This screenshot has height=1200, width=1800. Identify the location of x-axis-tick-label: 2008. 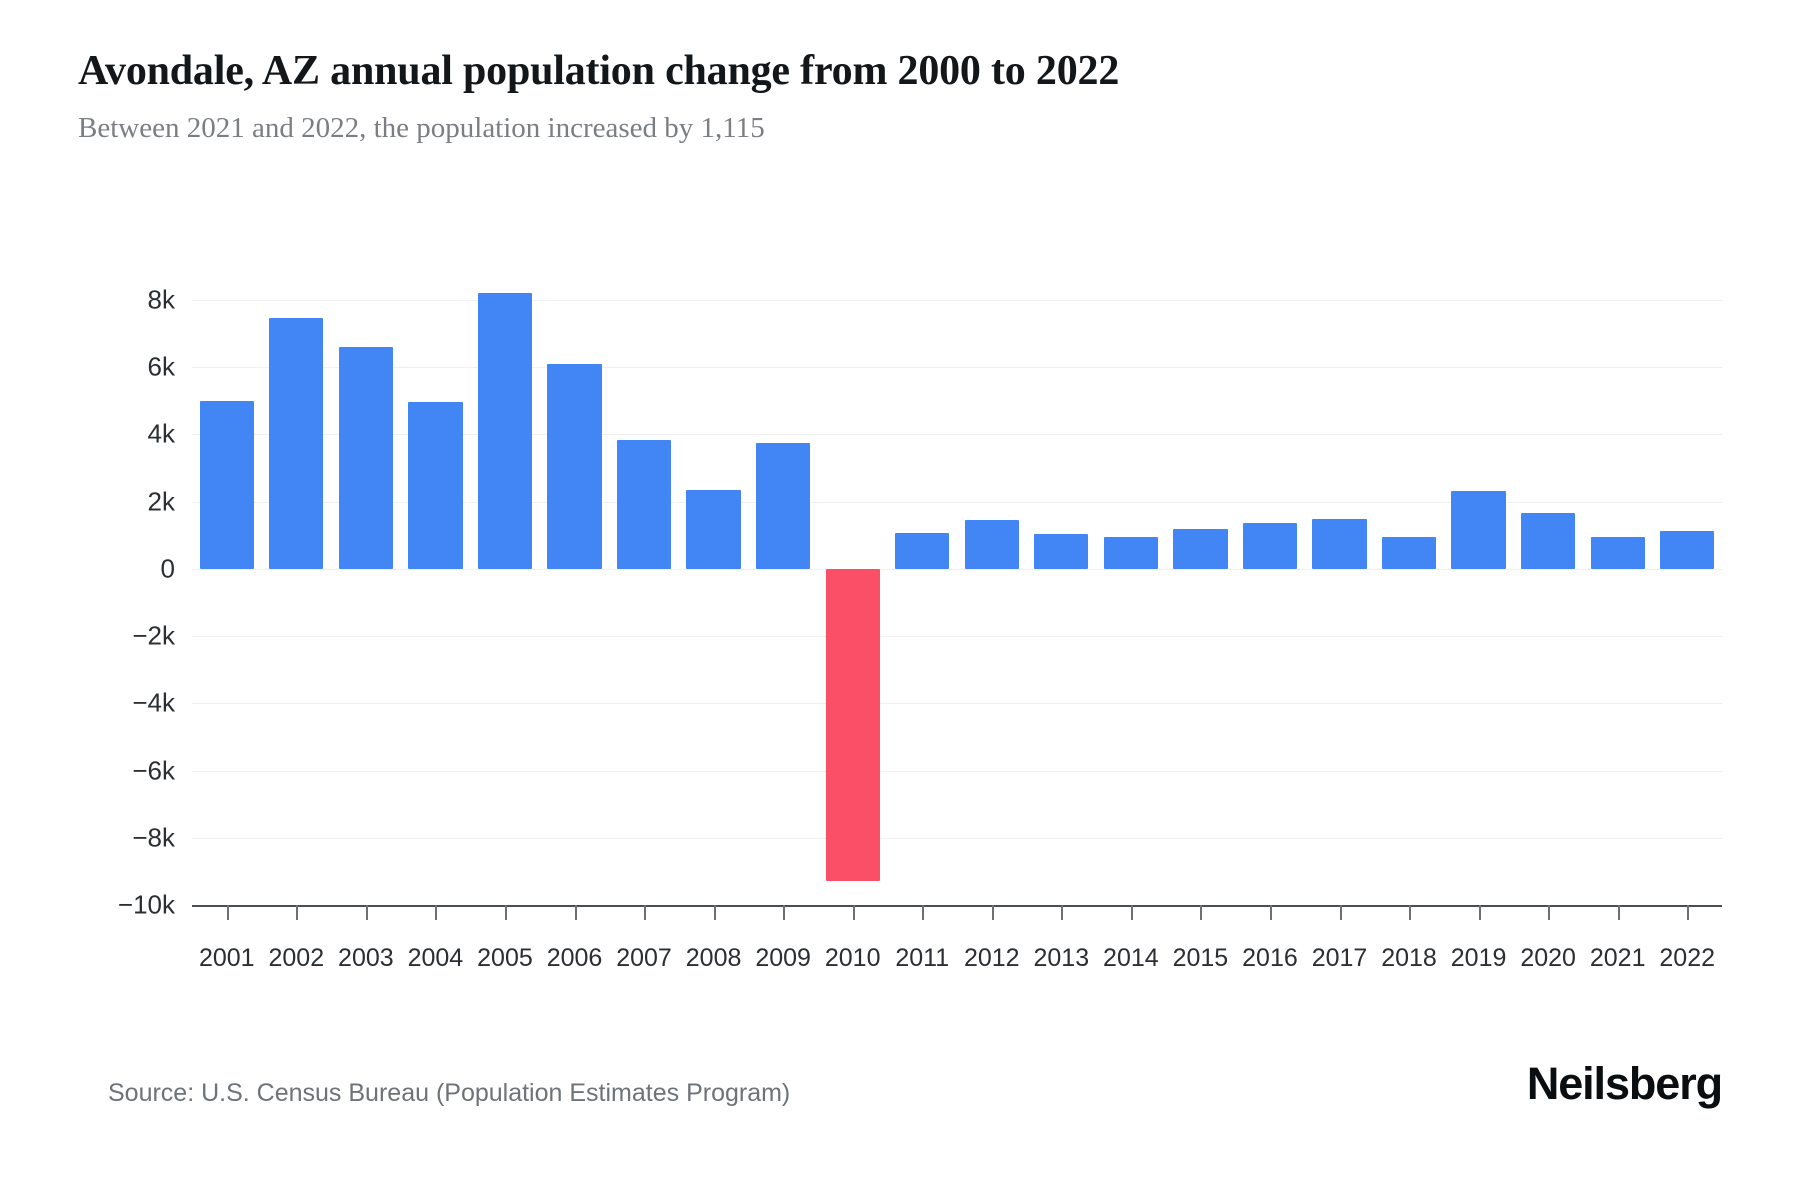
(713, 958).